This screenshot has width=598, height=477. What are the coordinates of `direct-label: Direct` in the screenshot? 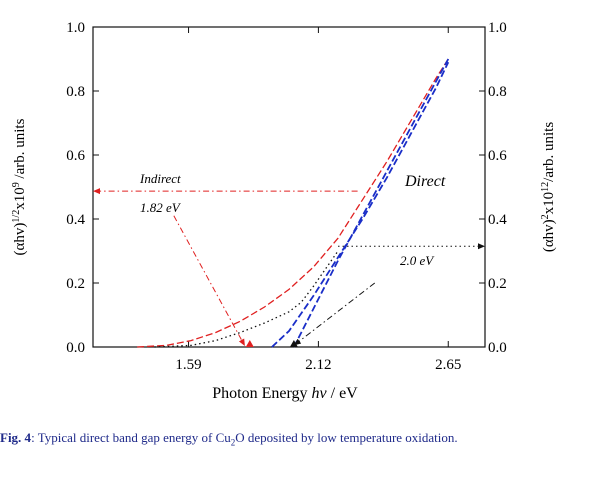 It's located at (425, 181).